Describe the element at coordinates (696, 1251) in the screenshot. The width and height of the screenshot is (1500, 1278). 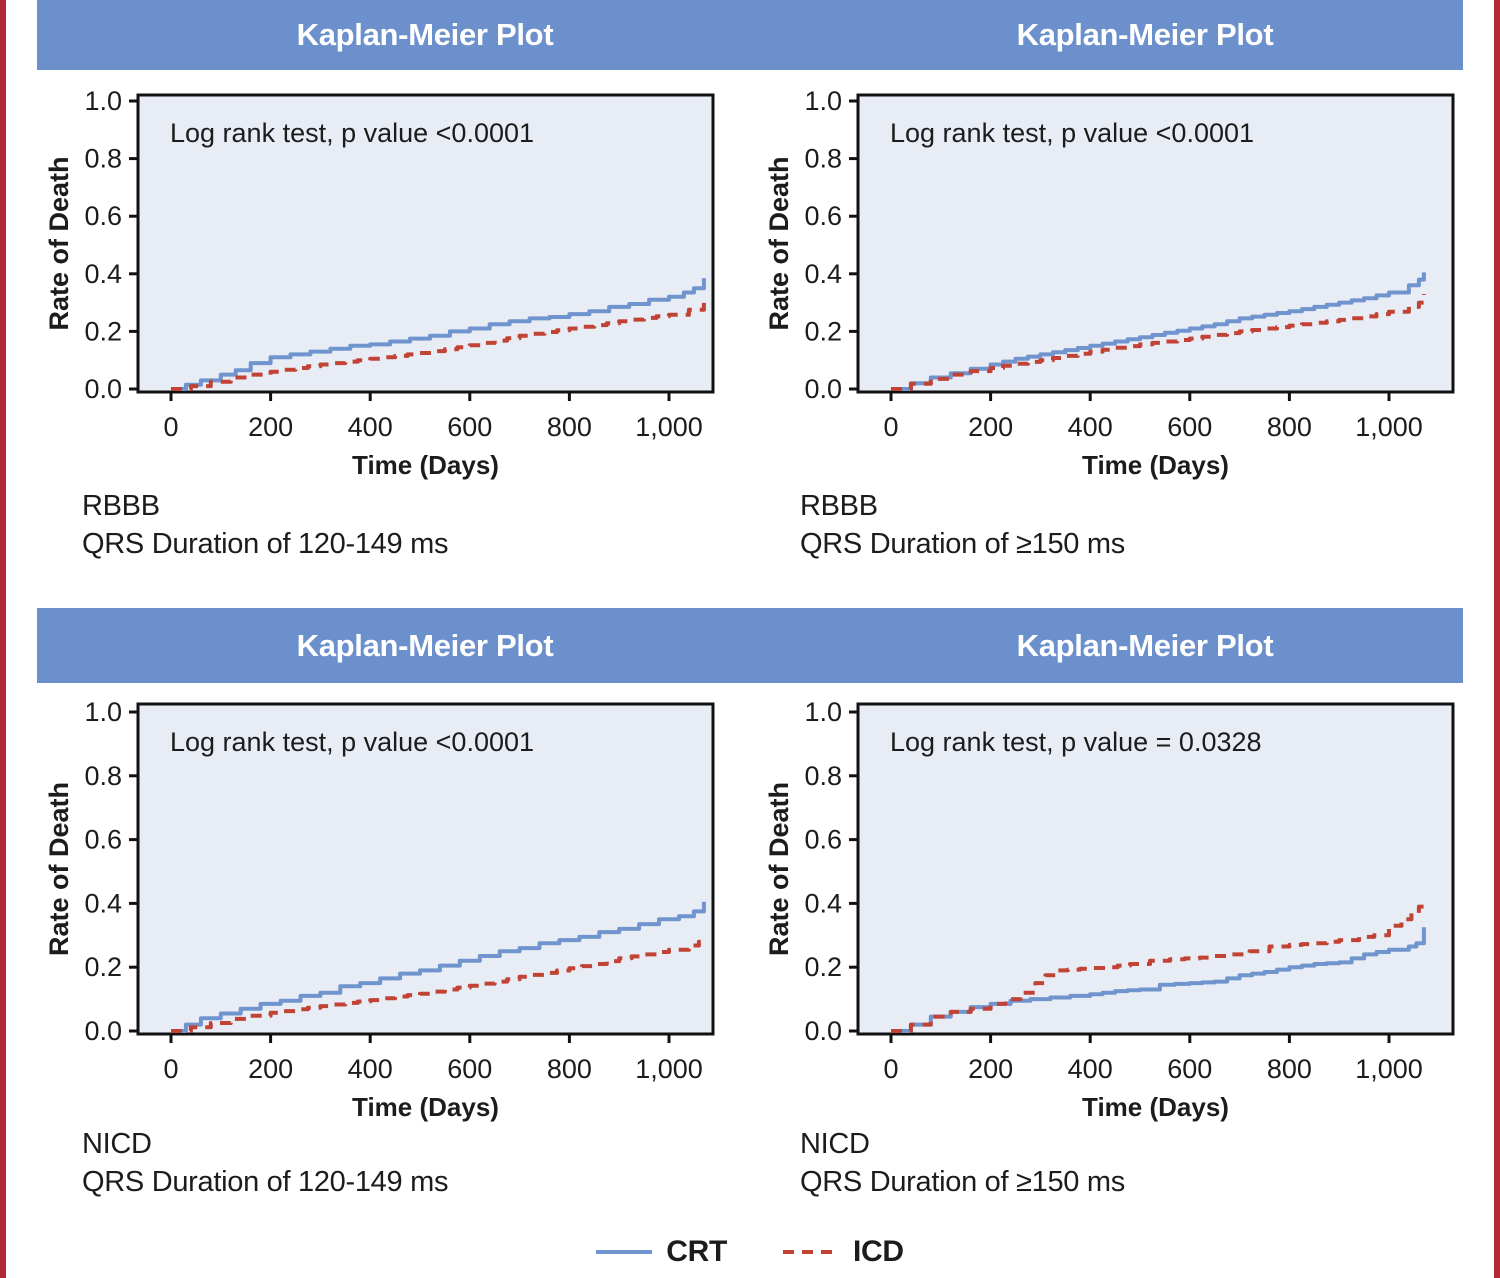
I see `legend-label-crt: CRT` at that location.